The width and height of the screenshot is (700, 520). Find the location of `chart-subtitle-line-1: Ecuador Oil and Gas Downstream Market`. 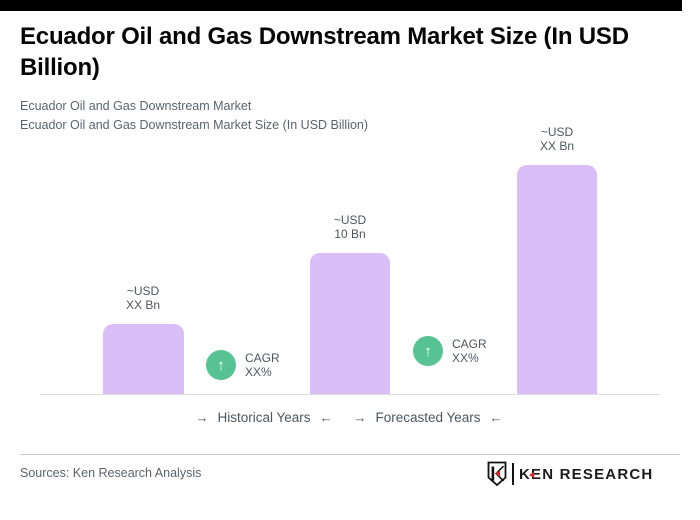

chart-subtitle-line-1: Ecuador Oil and Gas Downstream Market is located at coordinates (136, 106).